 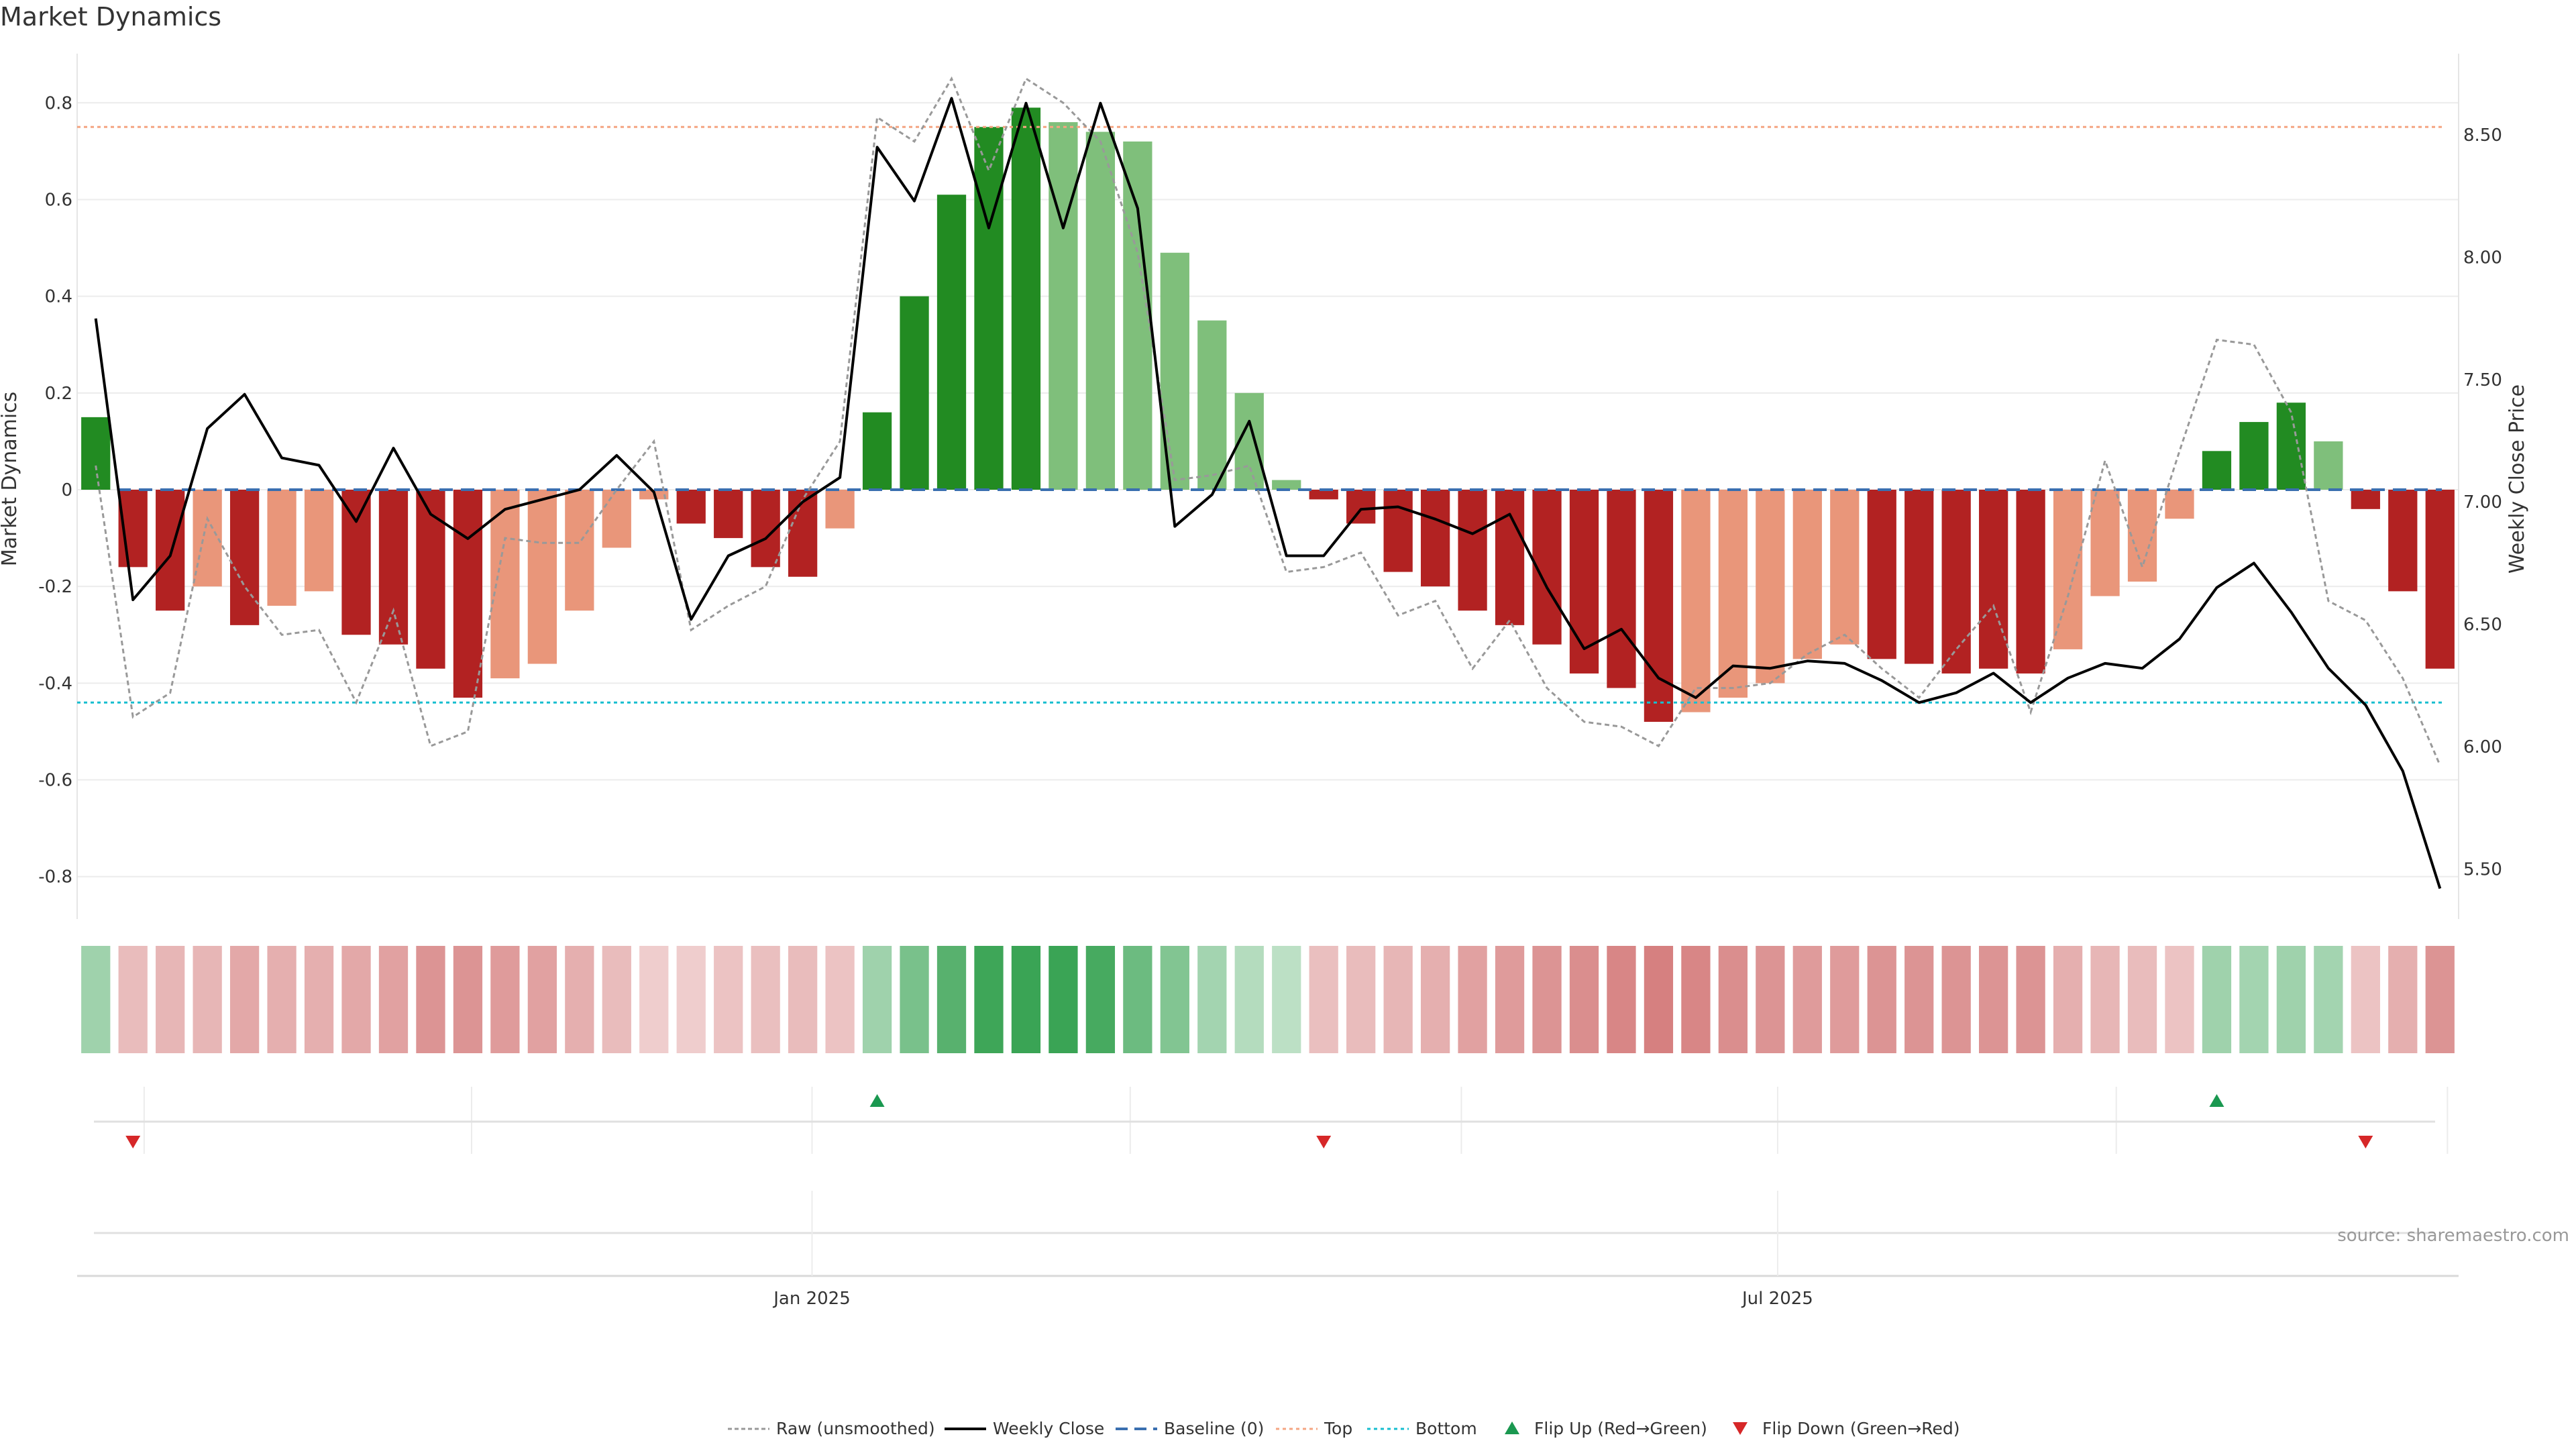 What do you see at coordinates (1268, 999) in the screenshot?
I see `heat-strip` at bounding box center [1268, 999].